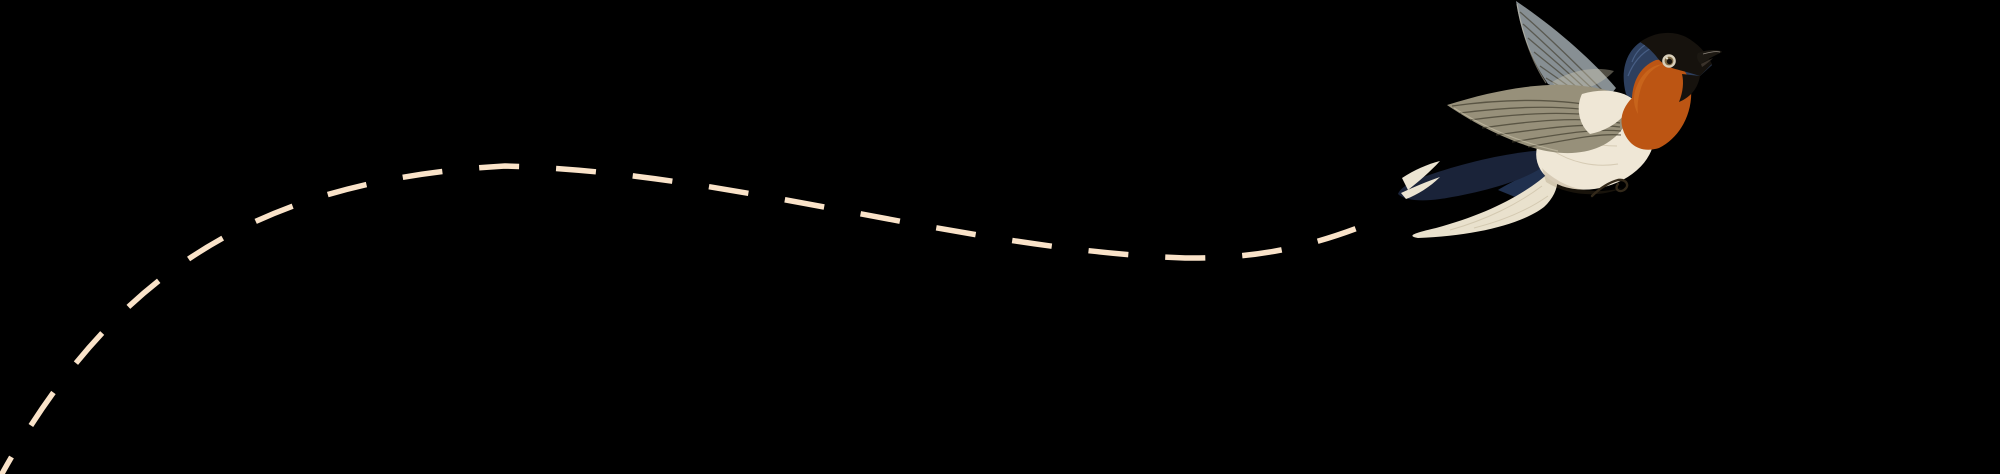 The image size is (2000, 474). I want to click on flying-swallow, so click(1560, 119).